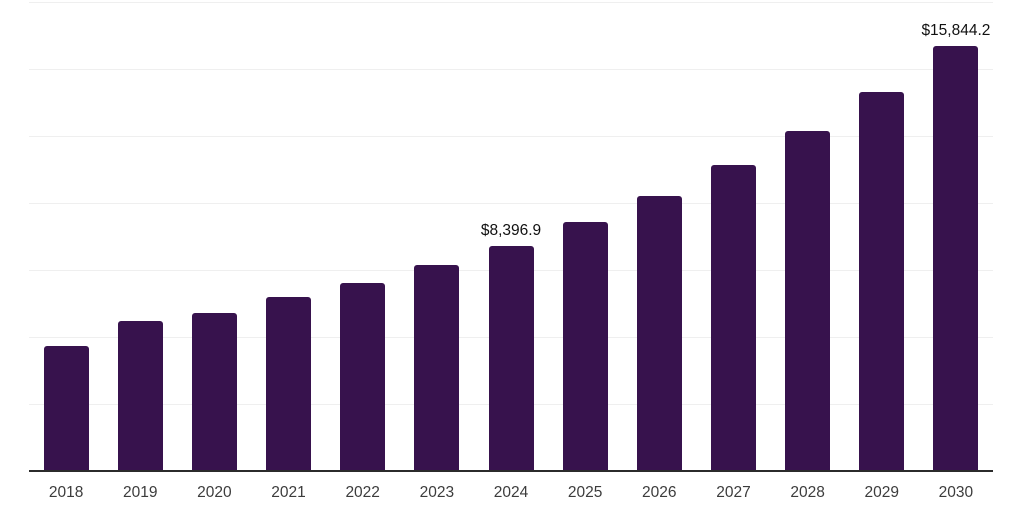 The image size is (1024, 512). I want to click on bar-2029, so click(882, 281).